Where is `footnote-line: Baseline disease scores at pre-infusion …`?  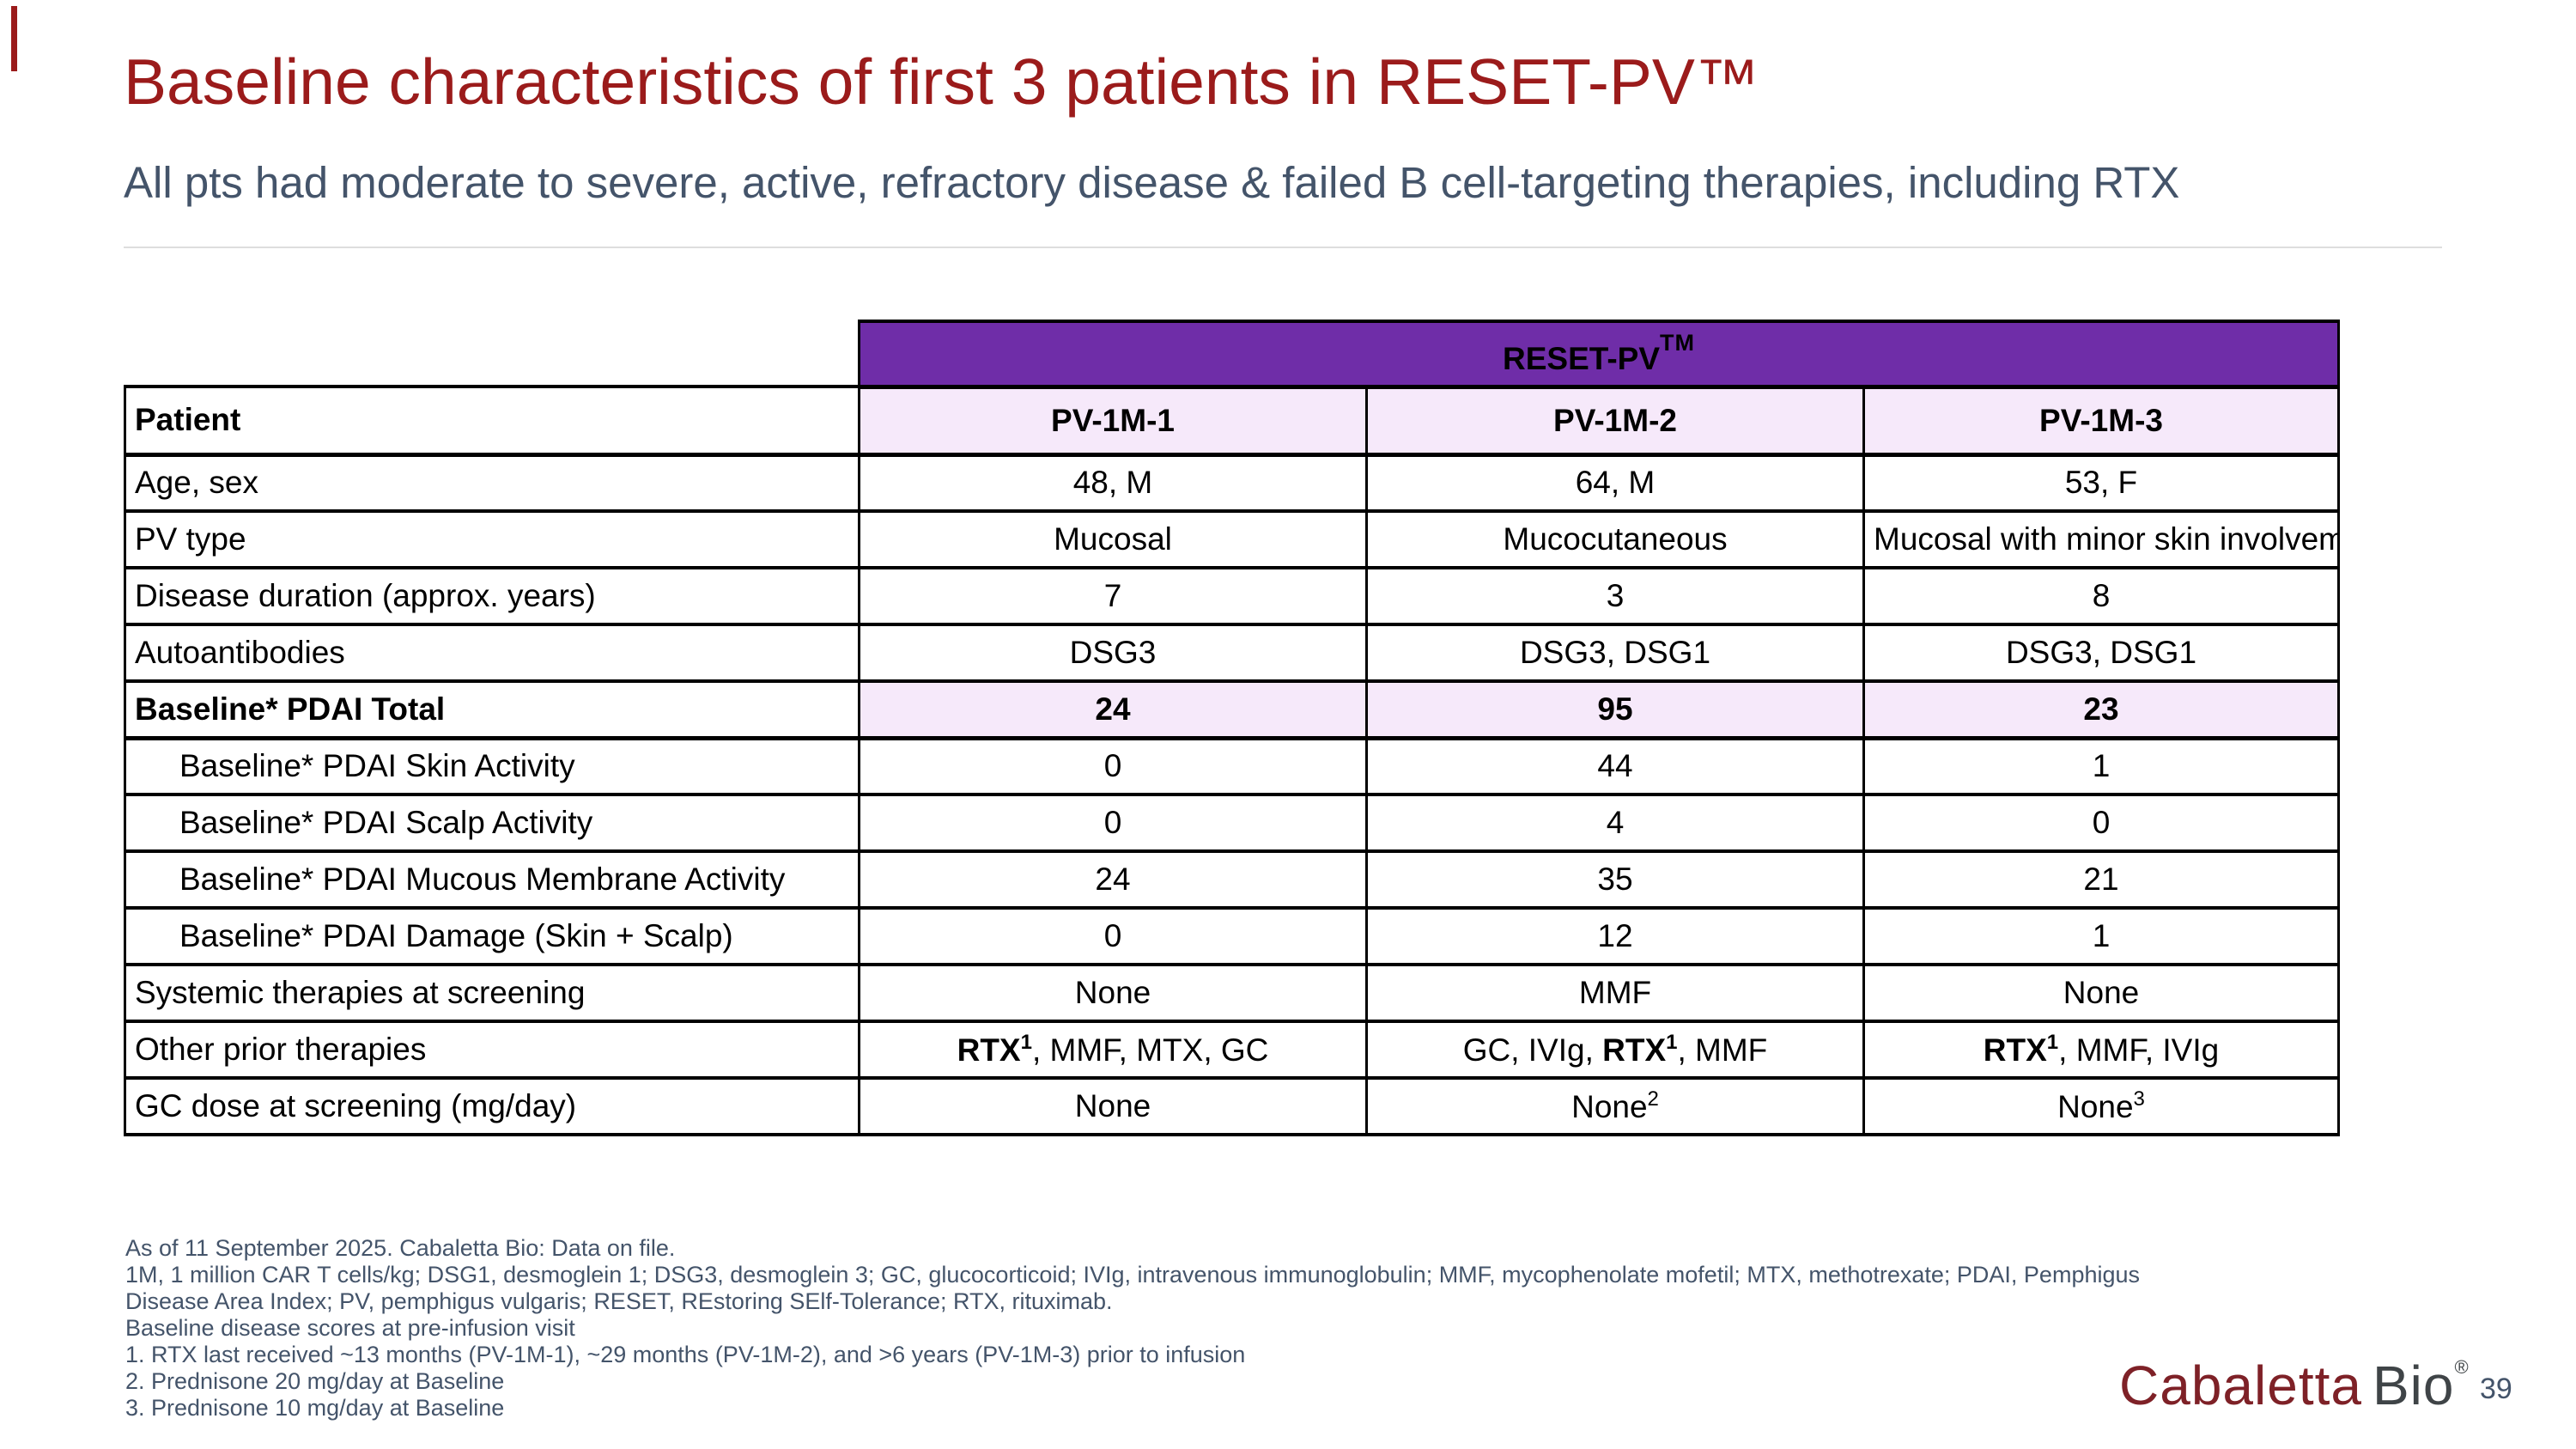 footnote-line: Baseline disease scores at pre-infusion … is located at coordinates (350, 1328).